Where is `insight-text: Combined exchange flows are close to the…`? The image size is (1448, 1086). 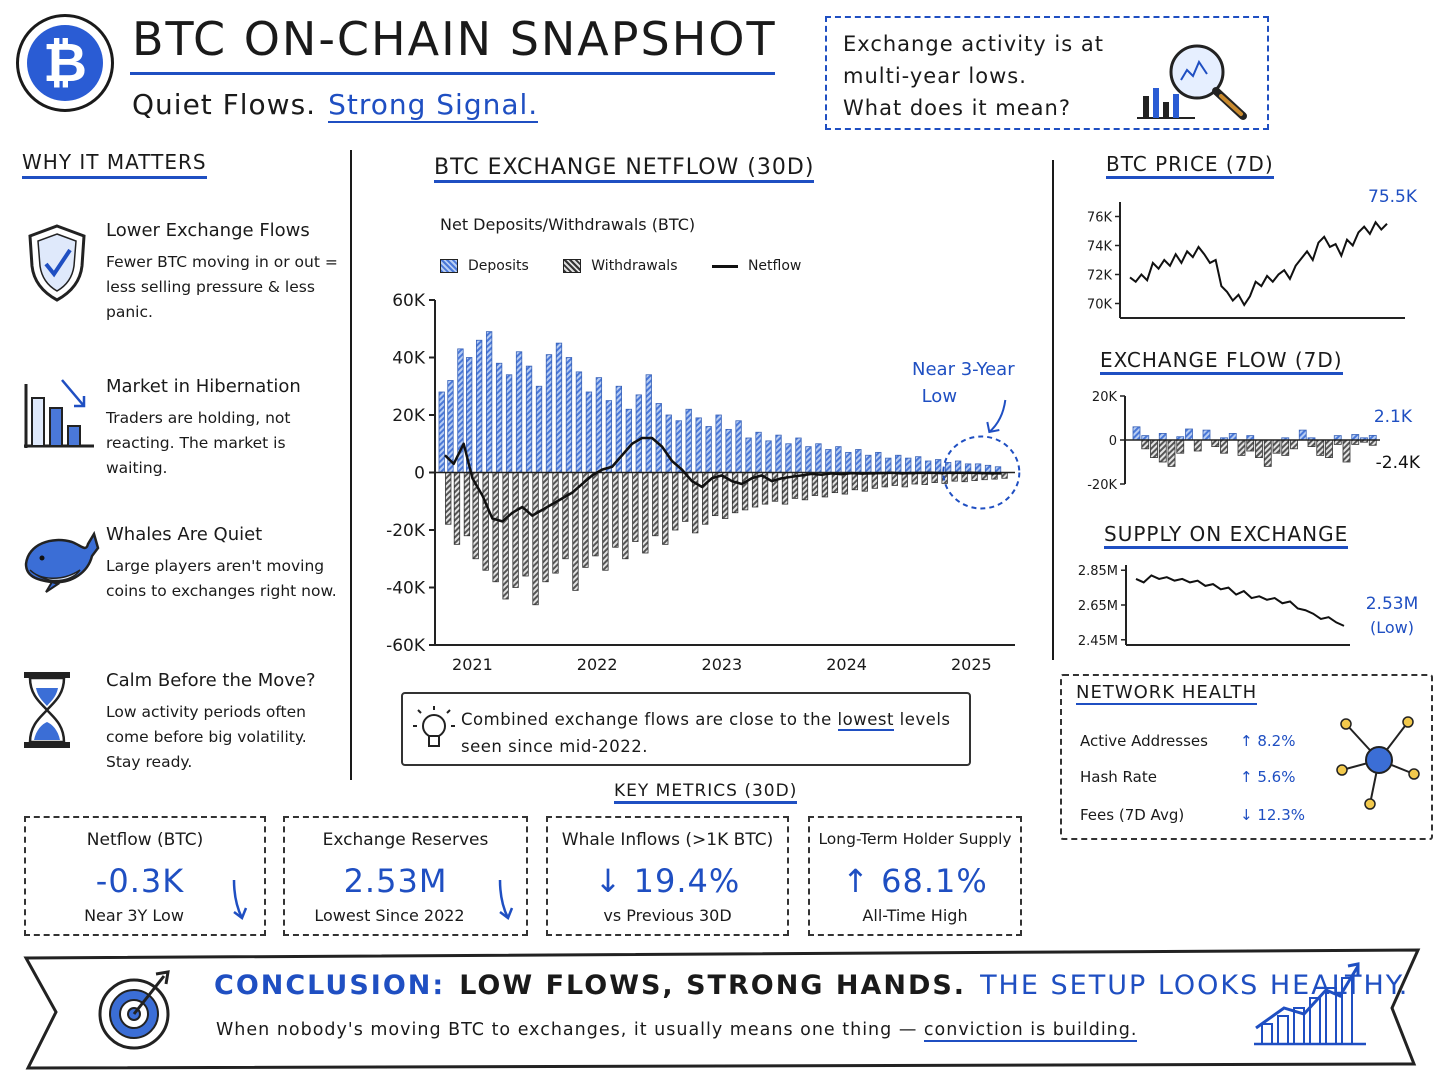 insight-text: Combined exchange flows are close to the… is located at coordinates (711, 733).